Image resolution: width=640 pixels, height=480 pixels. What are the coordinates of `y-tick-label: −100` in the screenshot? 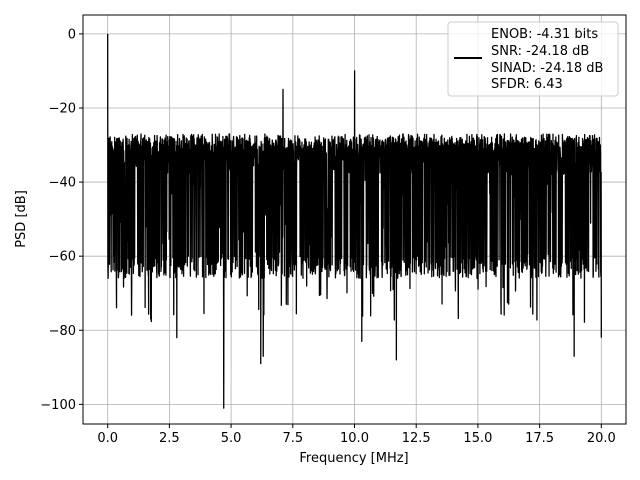 It's located at (58, 405).